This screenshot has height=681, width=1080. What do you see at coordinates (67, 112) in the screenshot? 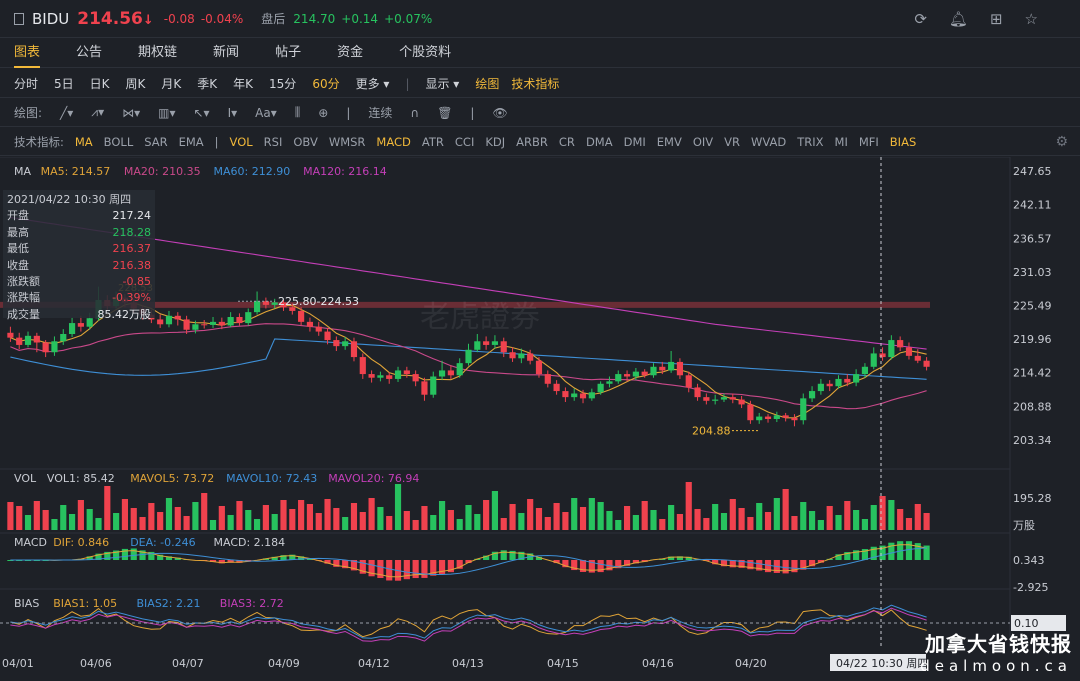
I see `draw-tool-0: ╱▾` at bounding box center [67, 112].